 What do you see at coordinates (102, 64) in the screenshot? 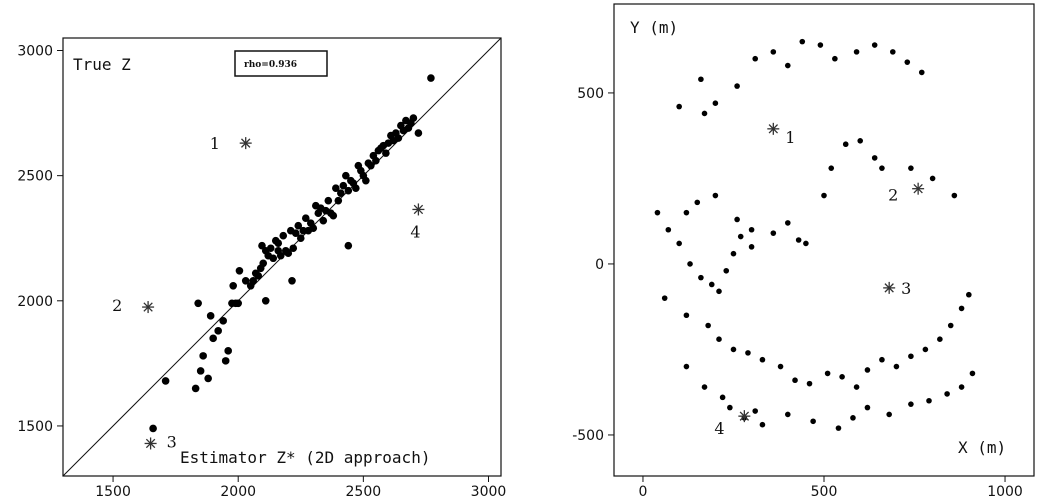
I see `left-ylabel: True Z` at bounding box center [102, 64].